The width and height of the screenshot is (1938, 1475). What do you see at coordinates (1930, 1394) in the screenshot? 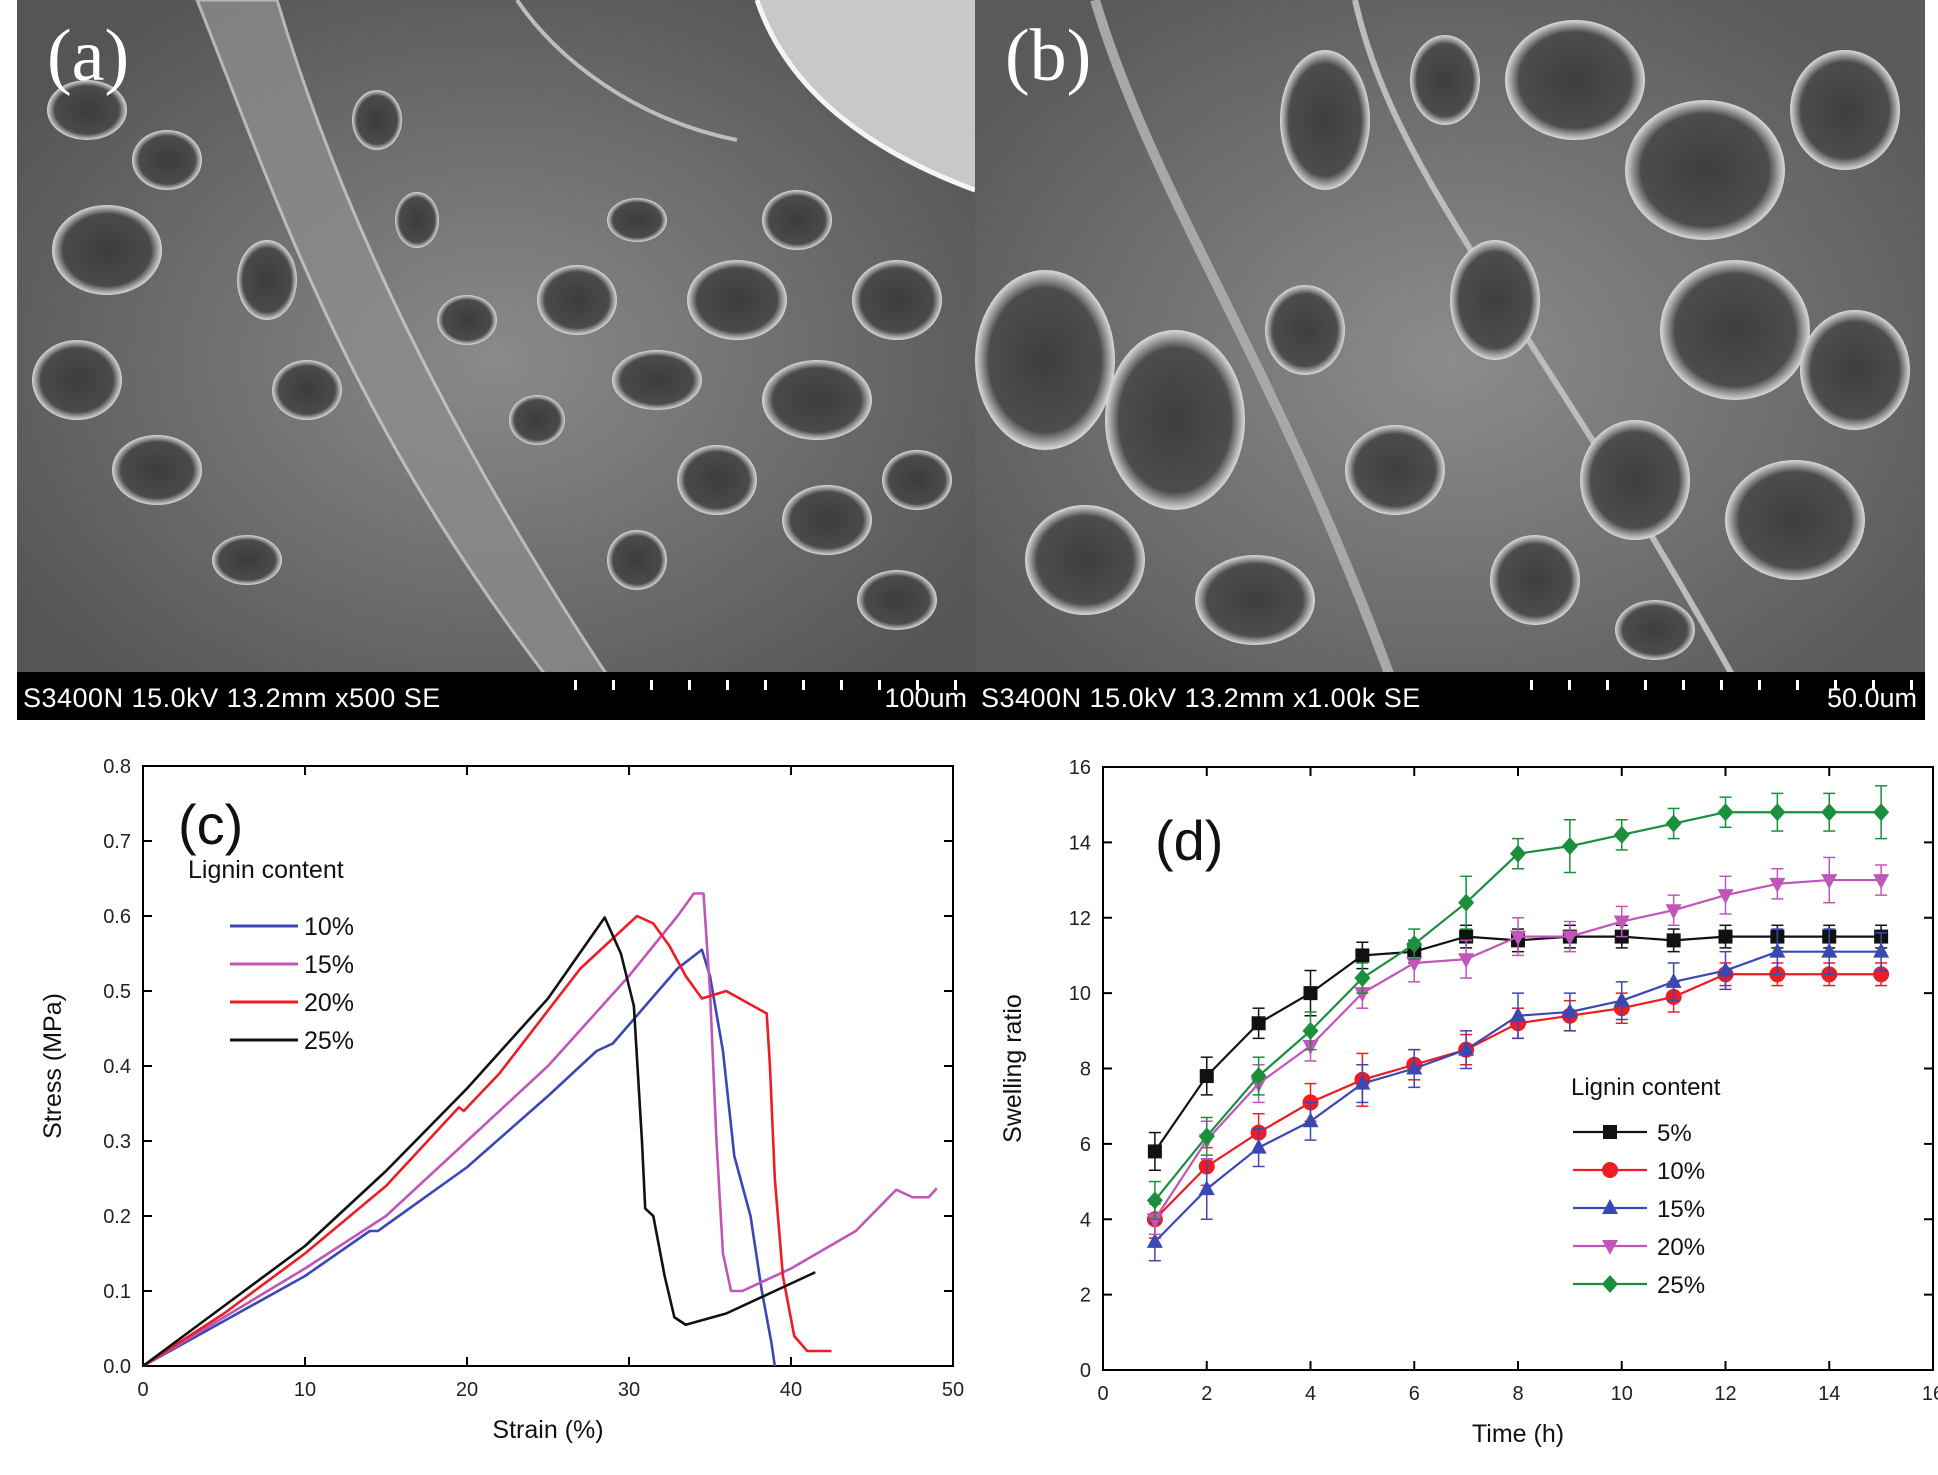
I see `x-tick-label: 16` at bounding box center [1930, 1394].